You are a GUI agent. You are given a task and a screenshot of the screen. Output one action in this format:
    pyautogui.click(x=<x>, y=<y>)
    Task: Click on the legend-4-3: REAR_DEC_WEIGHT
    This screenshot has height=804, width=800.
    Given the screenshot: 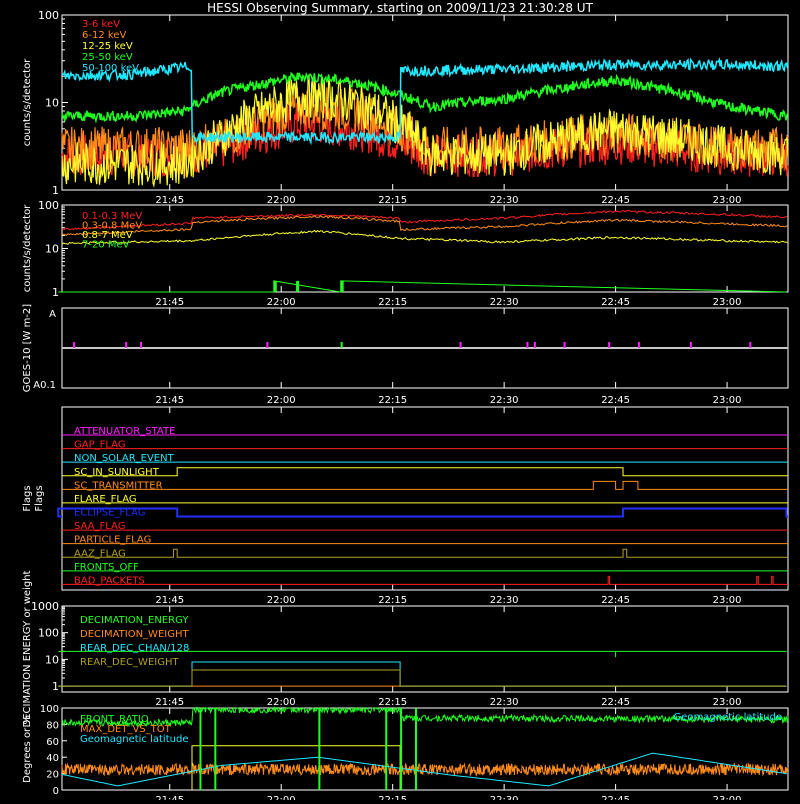 What is the action you would take?
    pyautogui.click(x=129, y=662)
    